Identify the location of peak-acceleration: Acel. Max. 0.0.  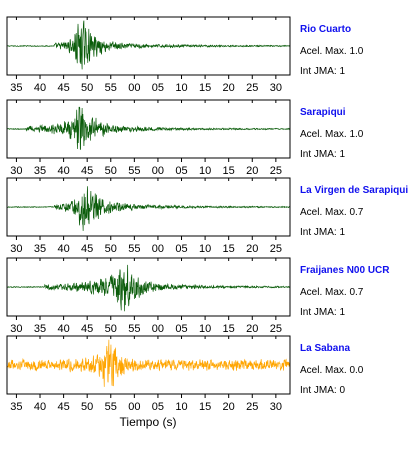
(332, 370).